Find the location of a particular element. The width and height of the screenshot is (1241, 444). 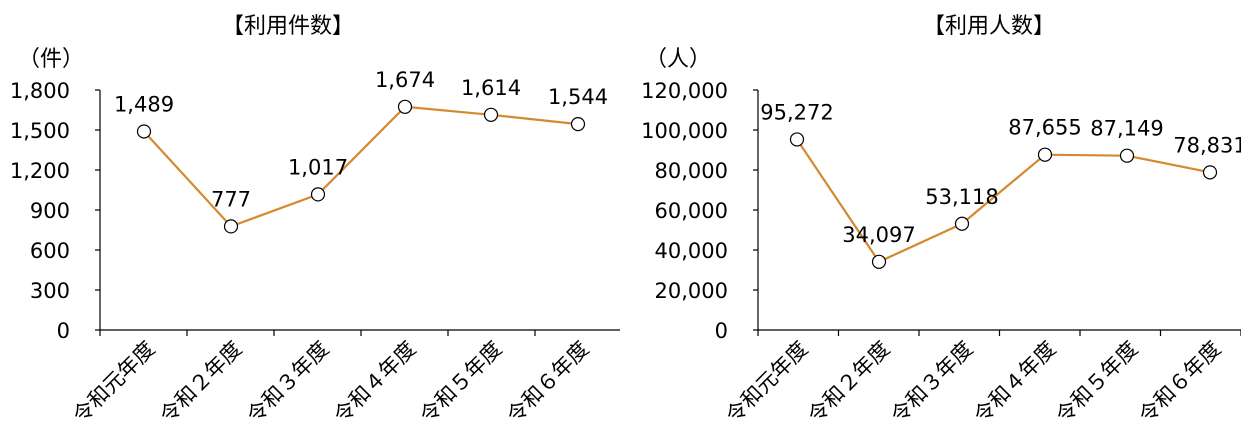

y-tick-label: 600 is located at coordinates (50, 251).